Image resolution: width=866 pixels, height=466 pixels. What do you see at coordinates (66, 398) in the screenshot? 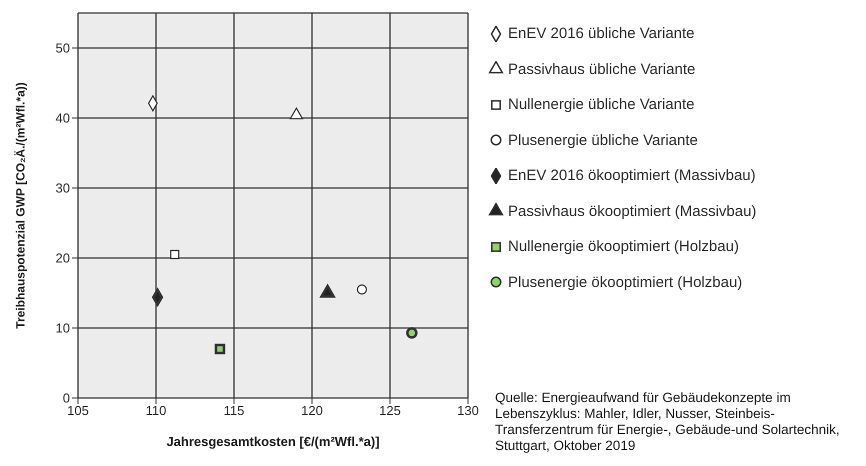
I see `y-tick-label: 0` at bounding box center [66, 398].